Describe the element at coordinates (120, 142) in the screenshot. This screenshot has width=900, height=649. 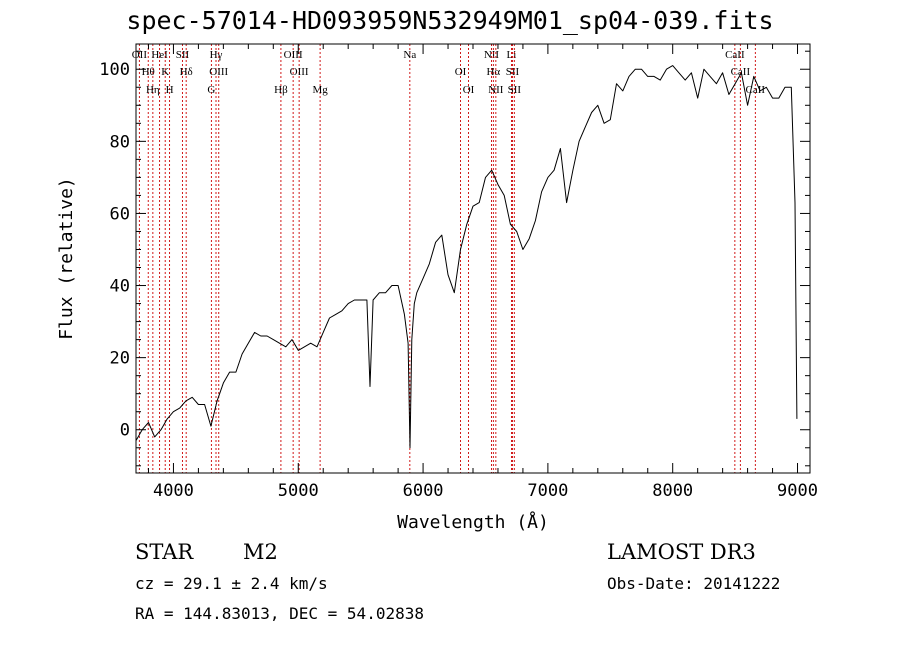
I see `y-tick-label: 80` at that location.